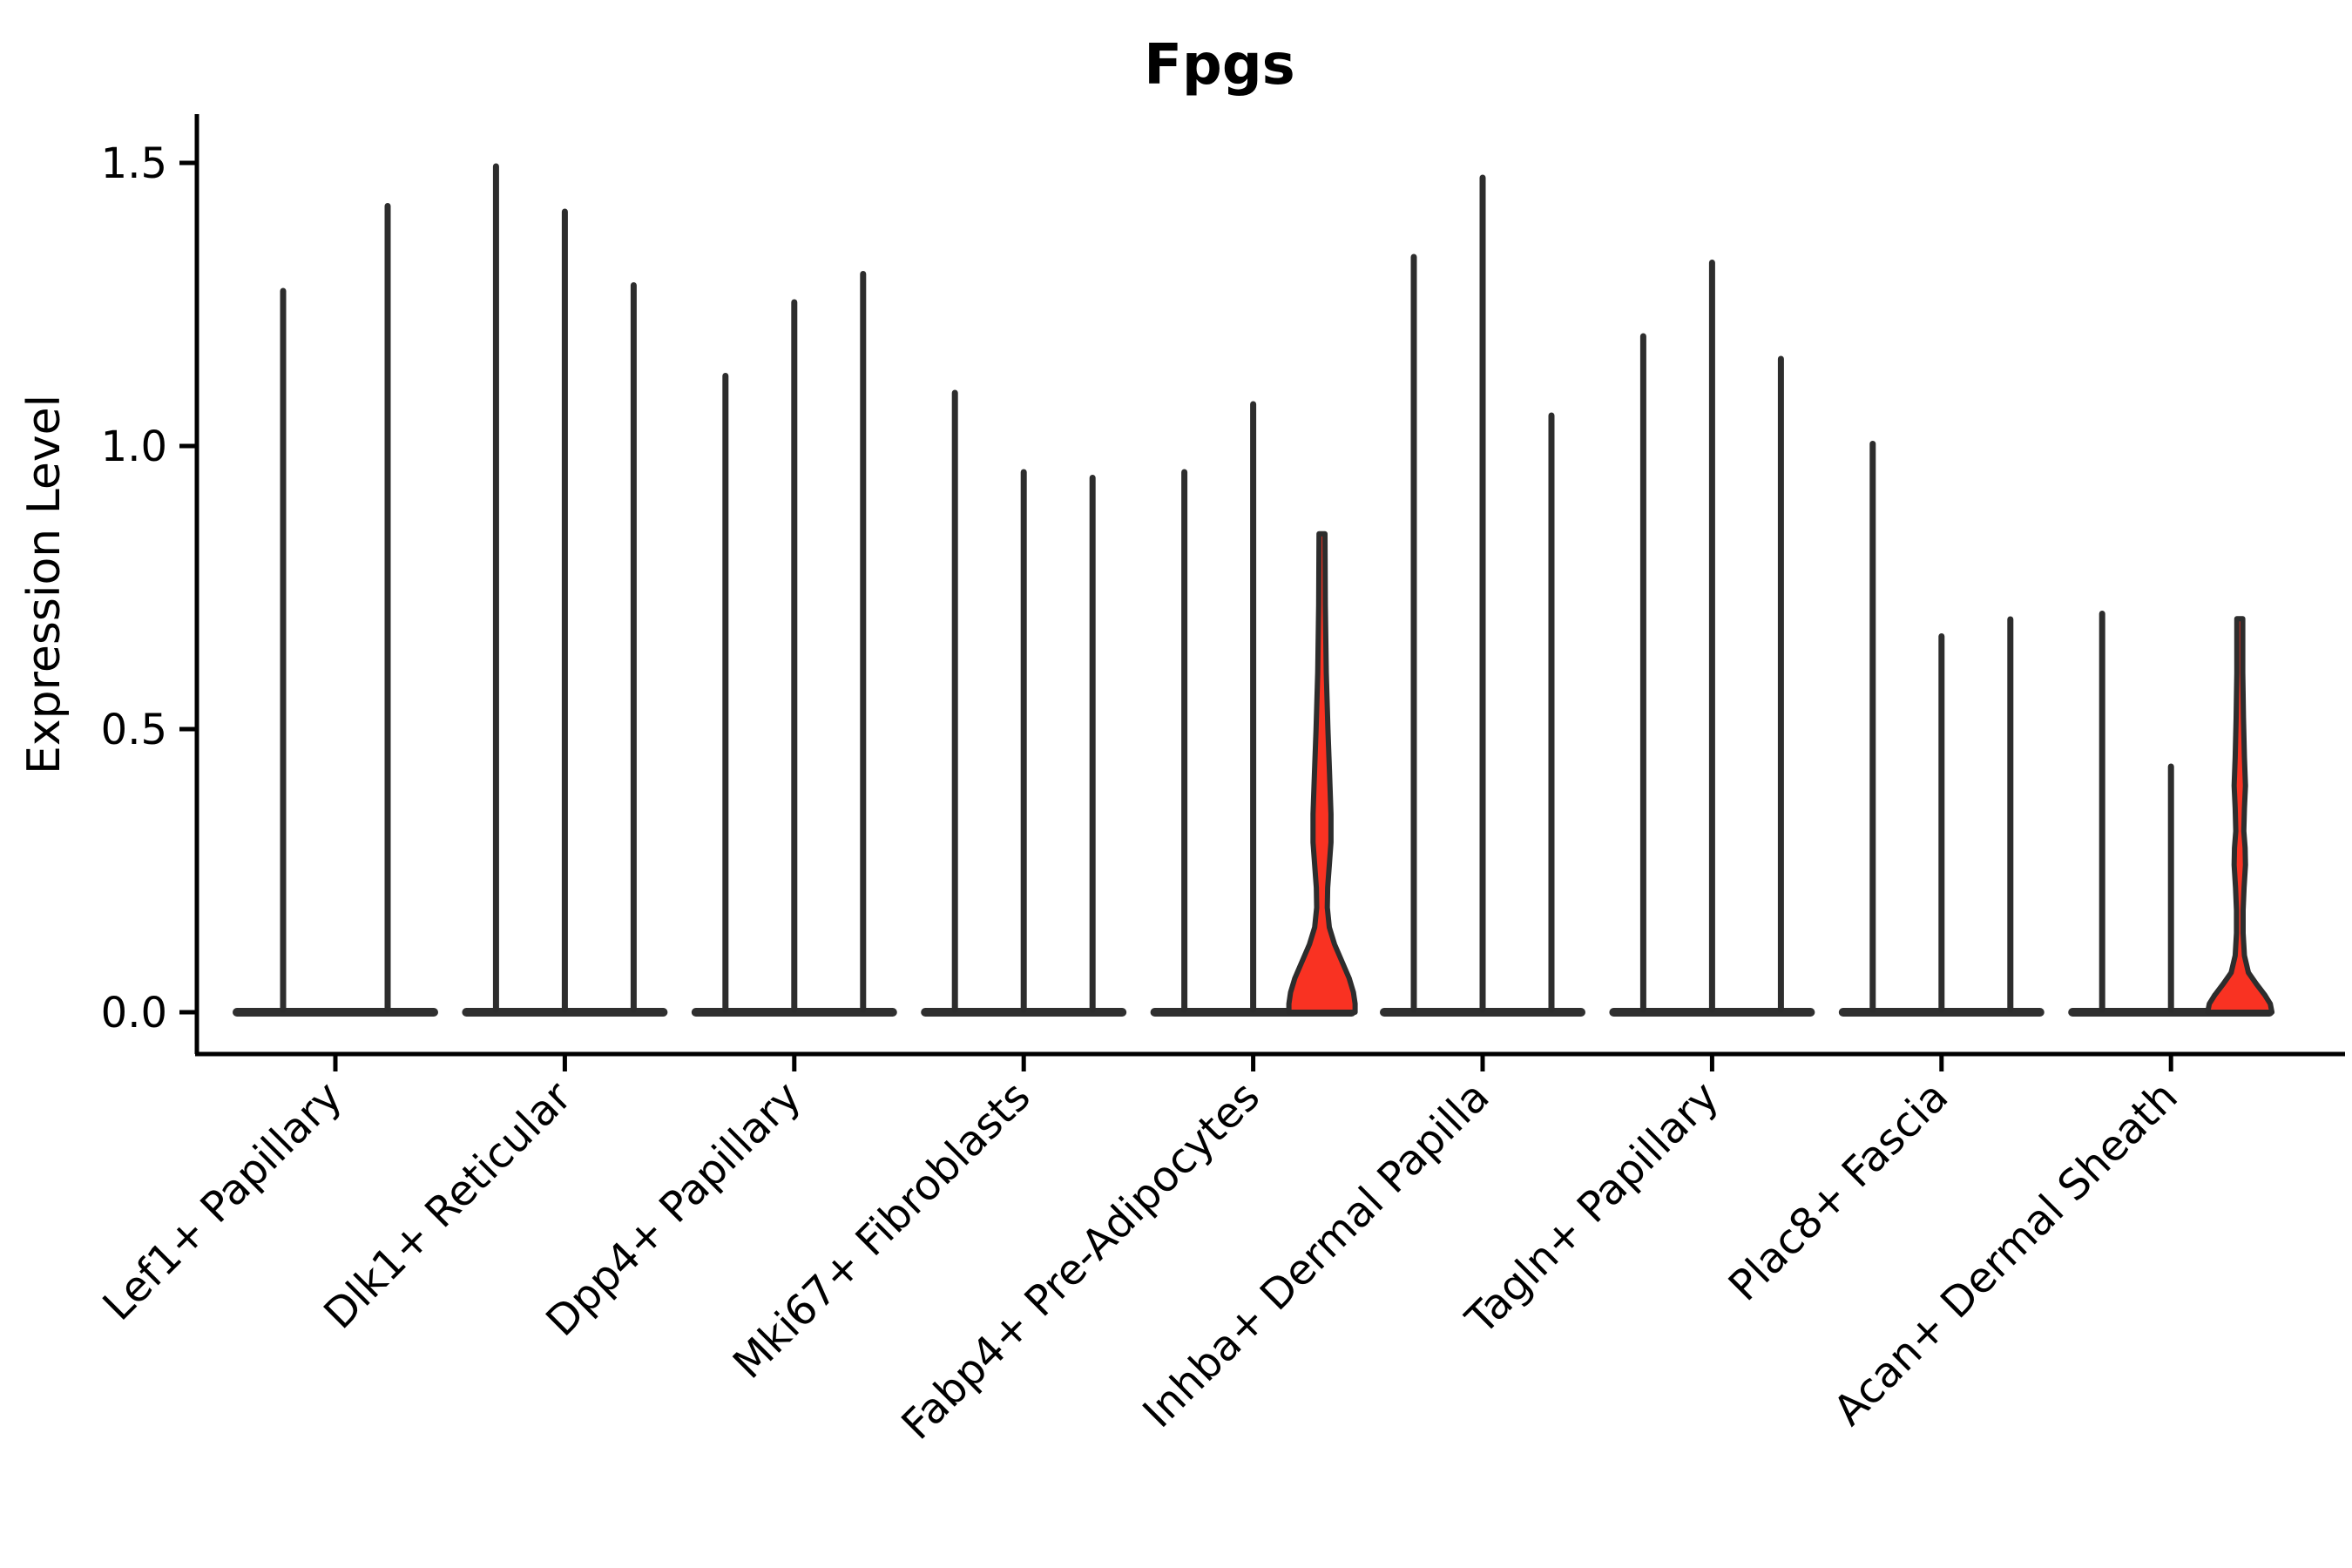  I want to click on x-tick-label: Dpp4+ Papillary, so click(673, 1209).